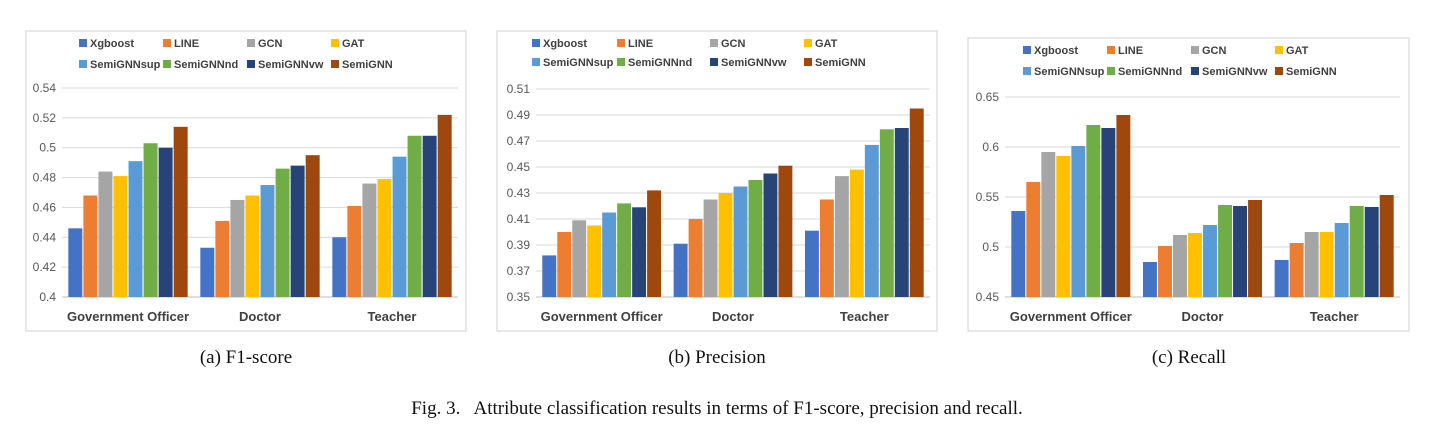 The image size is (1434, 432). I want to click on y-tick-label: 0.54, so click(45, 88).